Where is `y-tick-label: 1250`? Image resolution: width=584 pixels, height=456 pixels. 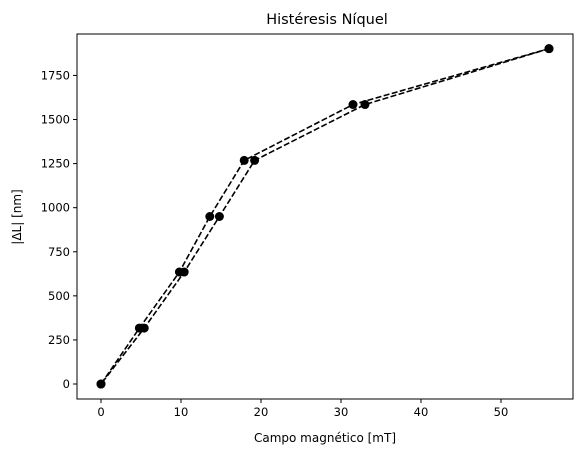 y-tick-label: 1250 is located at coordinates (55, 164).